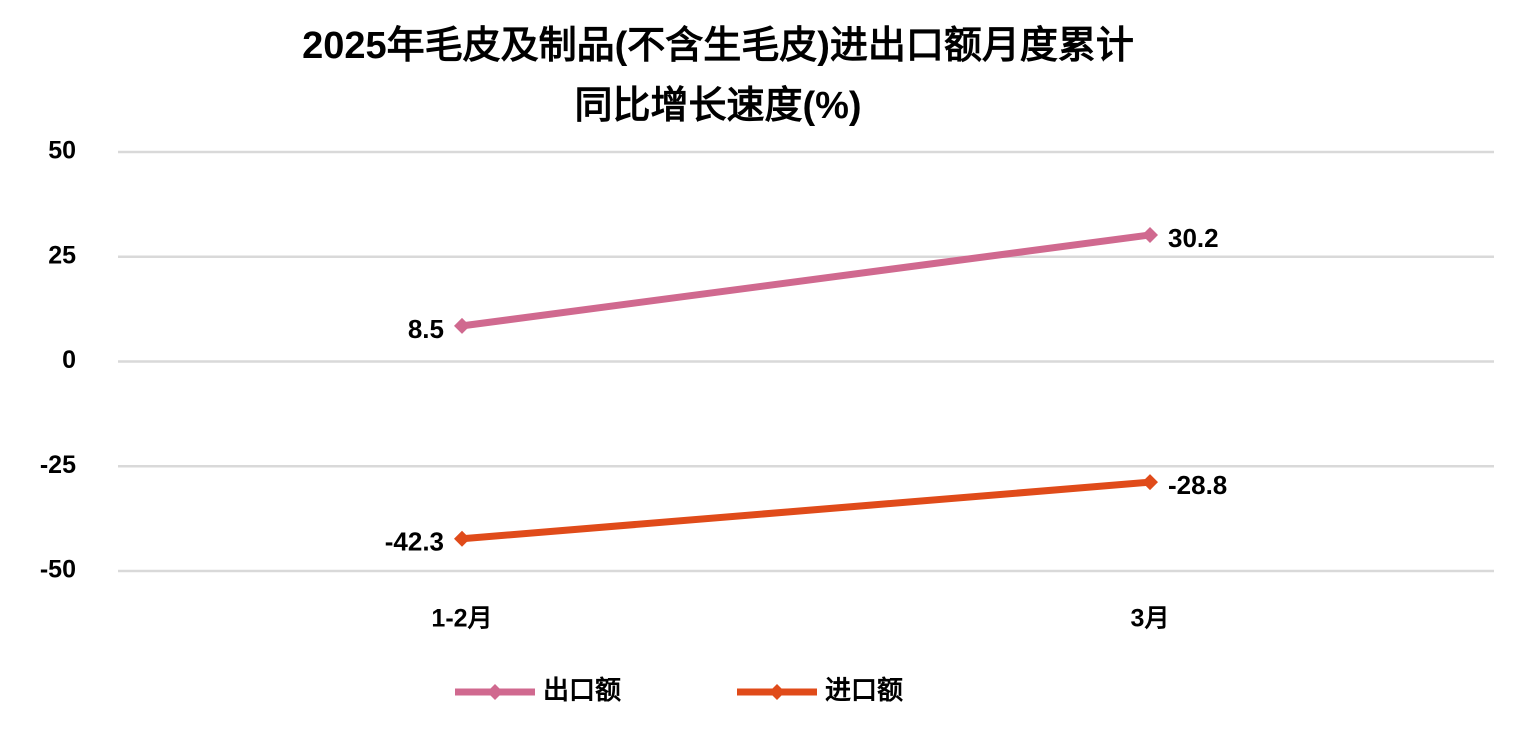  What do you see at coordinates (582, 690) in the screenshot?
I see `legend-label: 出口额` at bounding box center [582, 690].